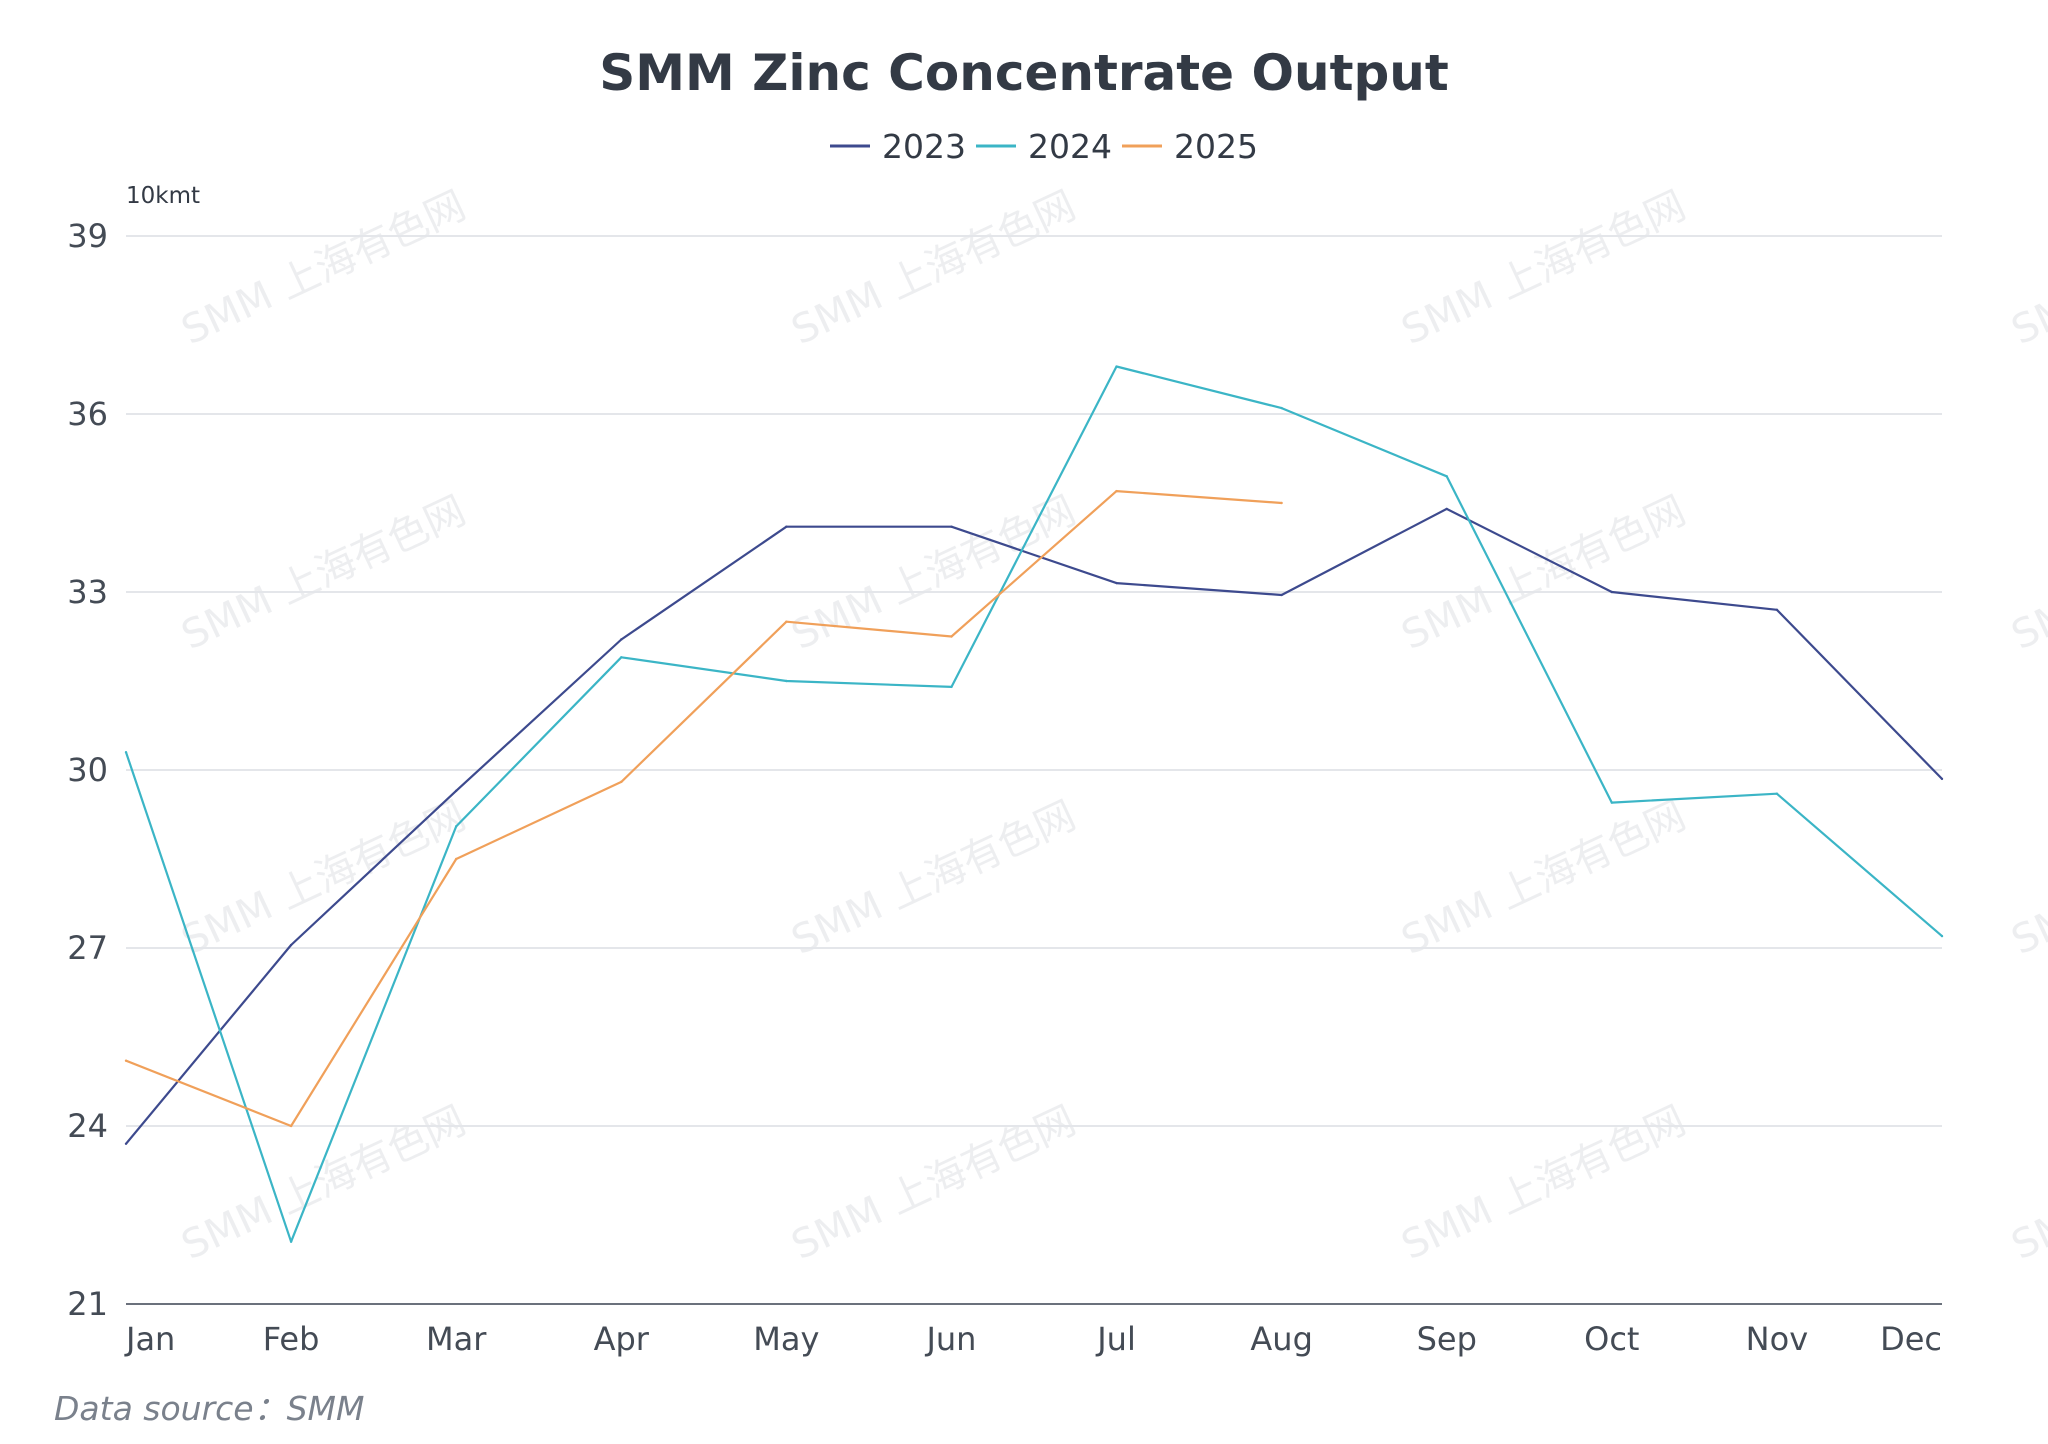 Image resolution: width=2048 pixels, height=1444 pixels. I want to click on y-axis-unit-label: 10kmt, so click(163, 196).